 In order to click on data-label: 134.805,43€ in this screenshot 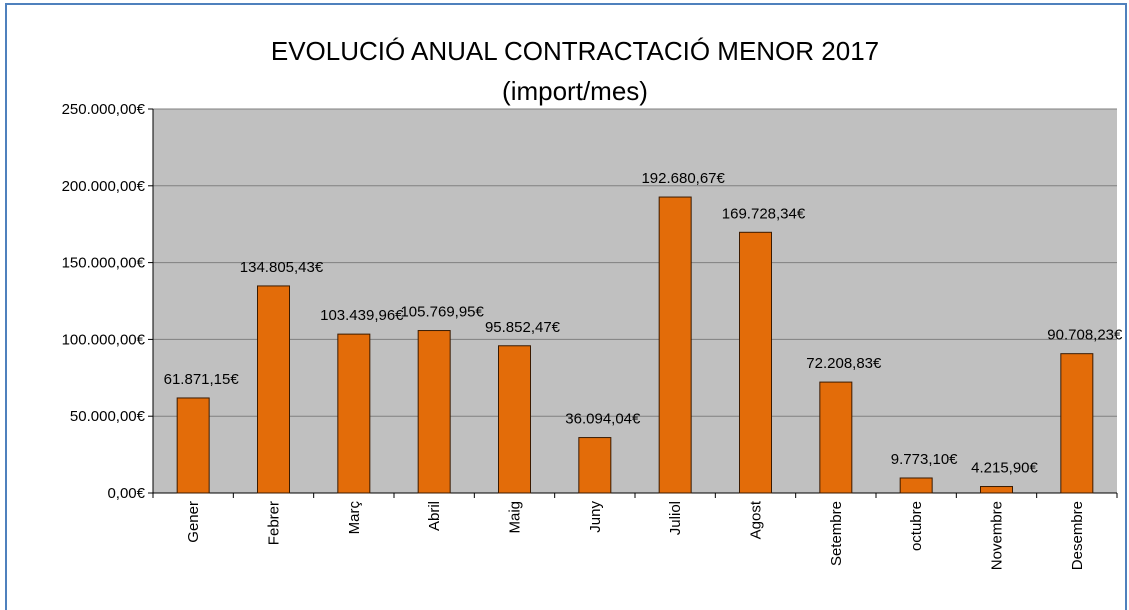, I will do `click(282, 267)`.